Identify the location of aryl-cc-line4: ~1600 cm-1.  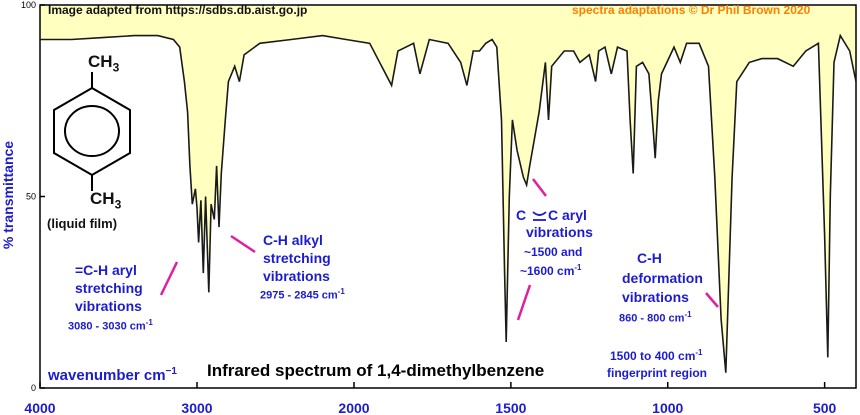
(551, 270).